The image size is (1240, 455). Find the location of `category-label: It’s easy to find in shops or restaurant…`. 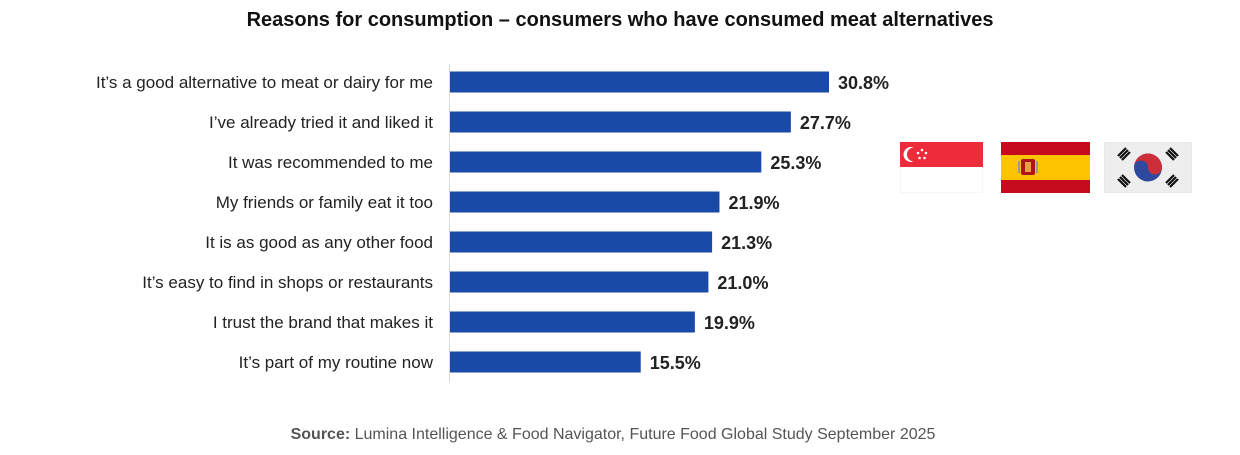

category-label: It’s easy to find in shops or restaurant… is located at coordinates (287, 282).